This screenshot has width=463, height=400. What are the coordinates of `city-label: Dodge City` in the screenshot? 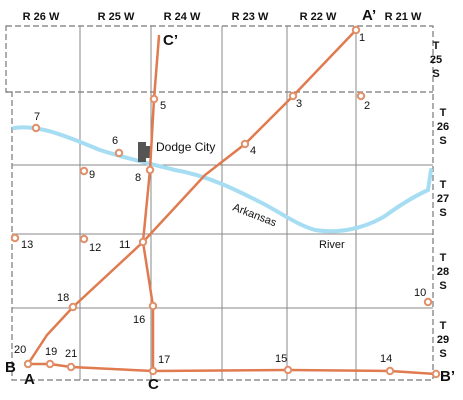 It's located at (185, 147).